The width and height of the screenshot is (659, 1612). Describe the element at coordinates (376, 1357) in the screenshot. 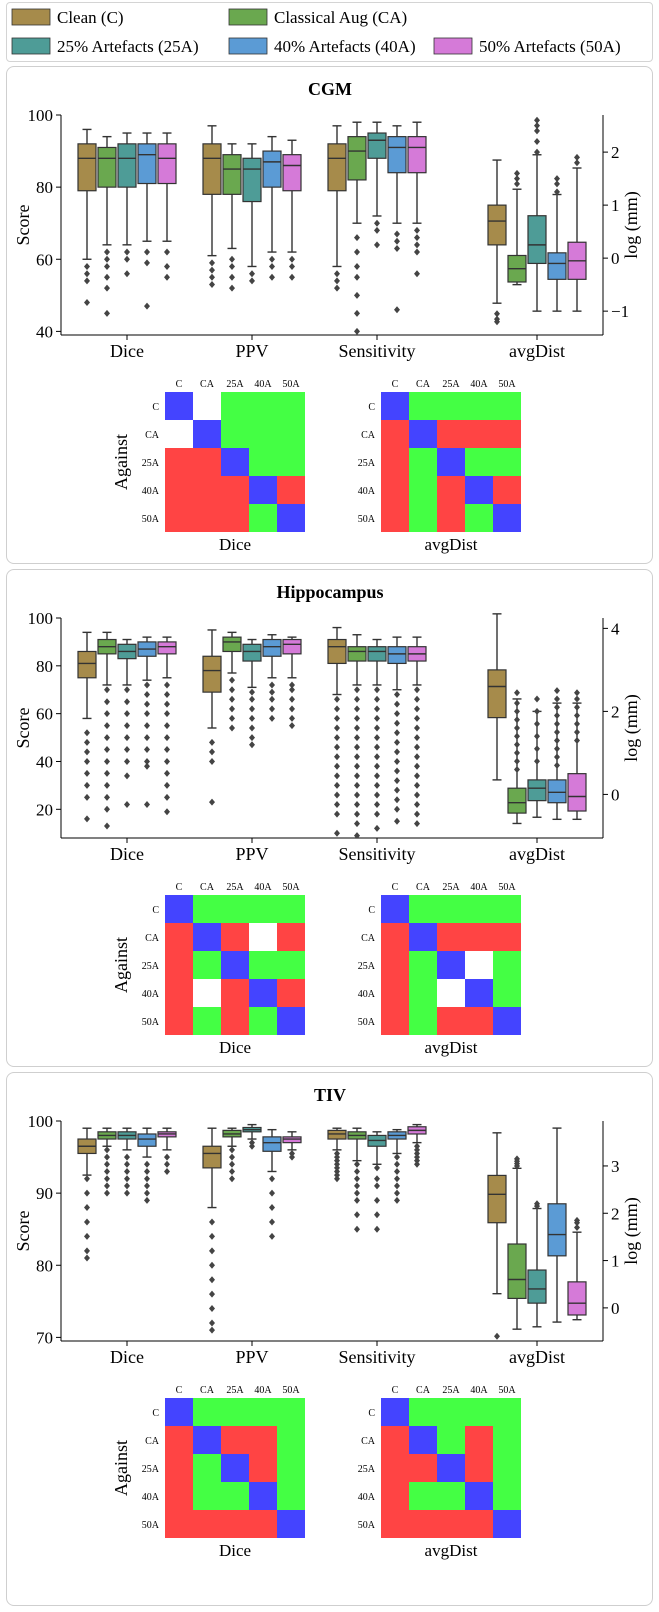

I see `x-tick-label: Sensitivity` at that location.